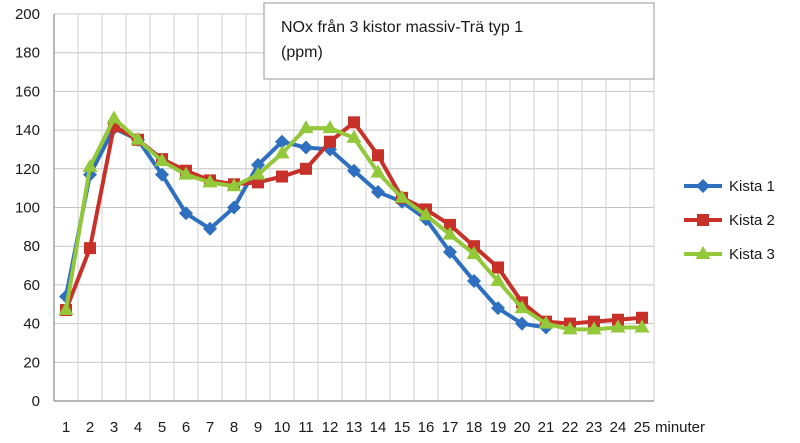 The image size is (800, 443). Describe the element at coordinates (752, 186) in the screenshot. I see `legend-label: Kista 1` at that location.